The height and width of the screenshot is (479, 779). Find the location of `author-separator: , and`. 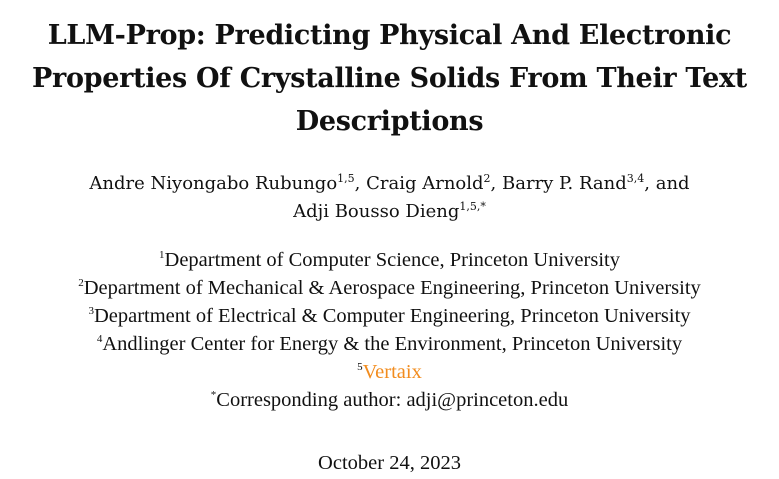

author-separator: , and is located at coordinates (667, 183).